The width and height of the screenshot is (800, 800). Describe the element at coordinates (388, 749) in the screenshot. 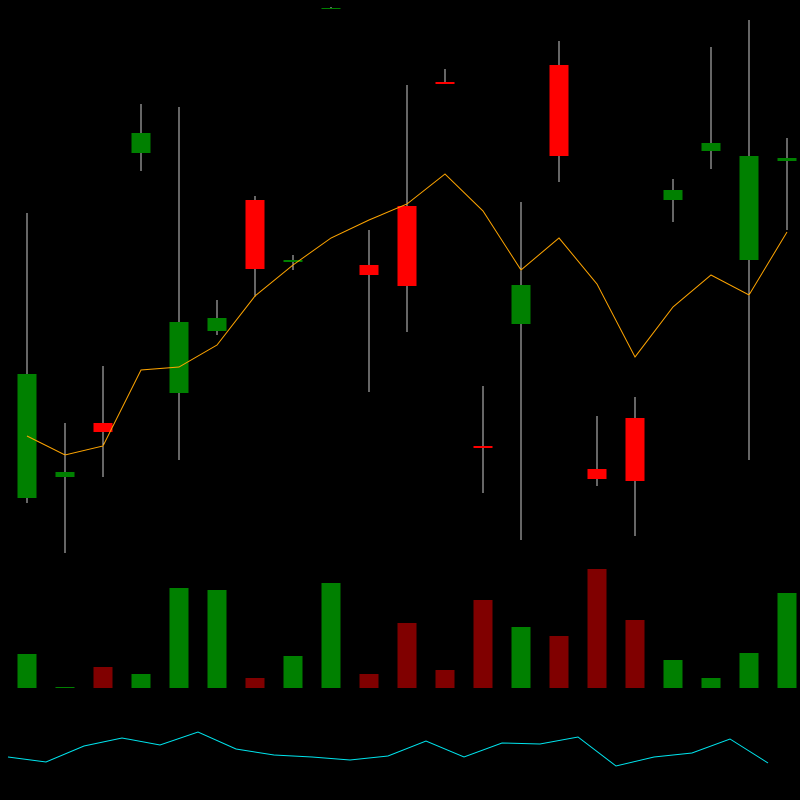

I see `indicator-line` at that location.